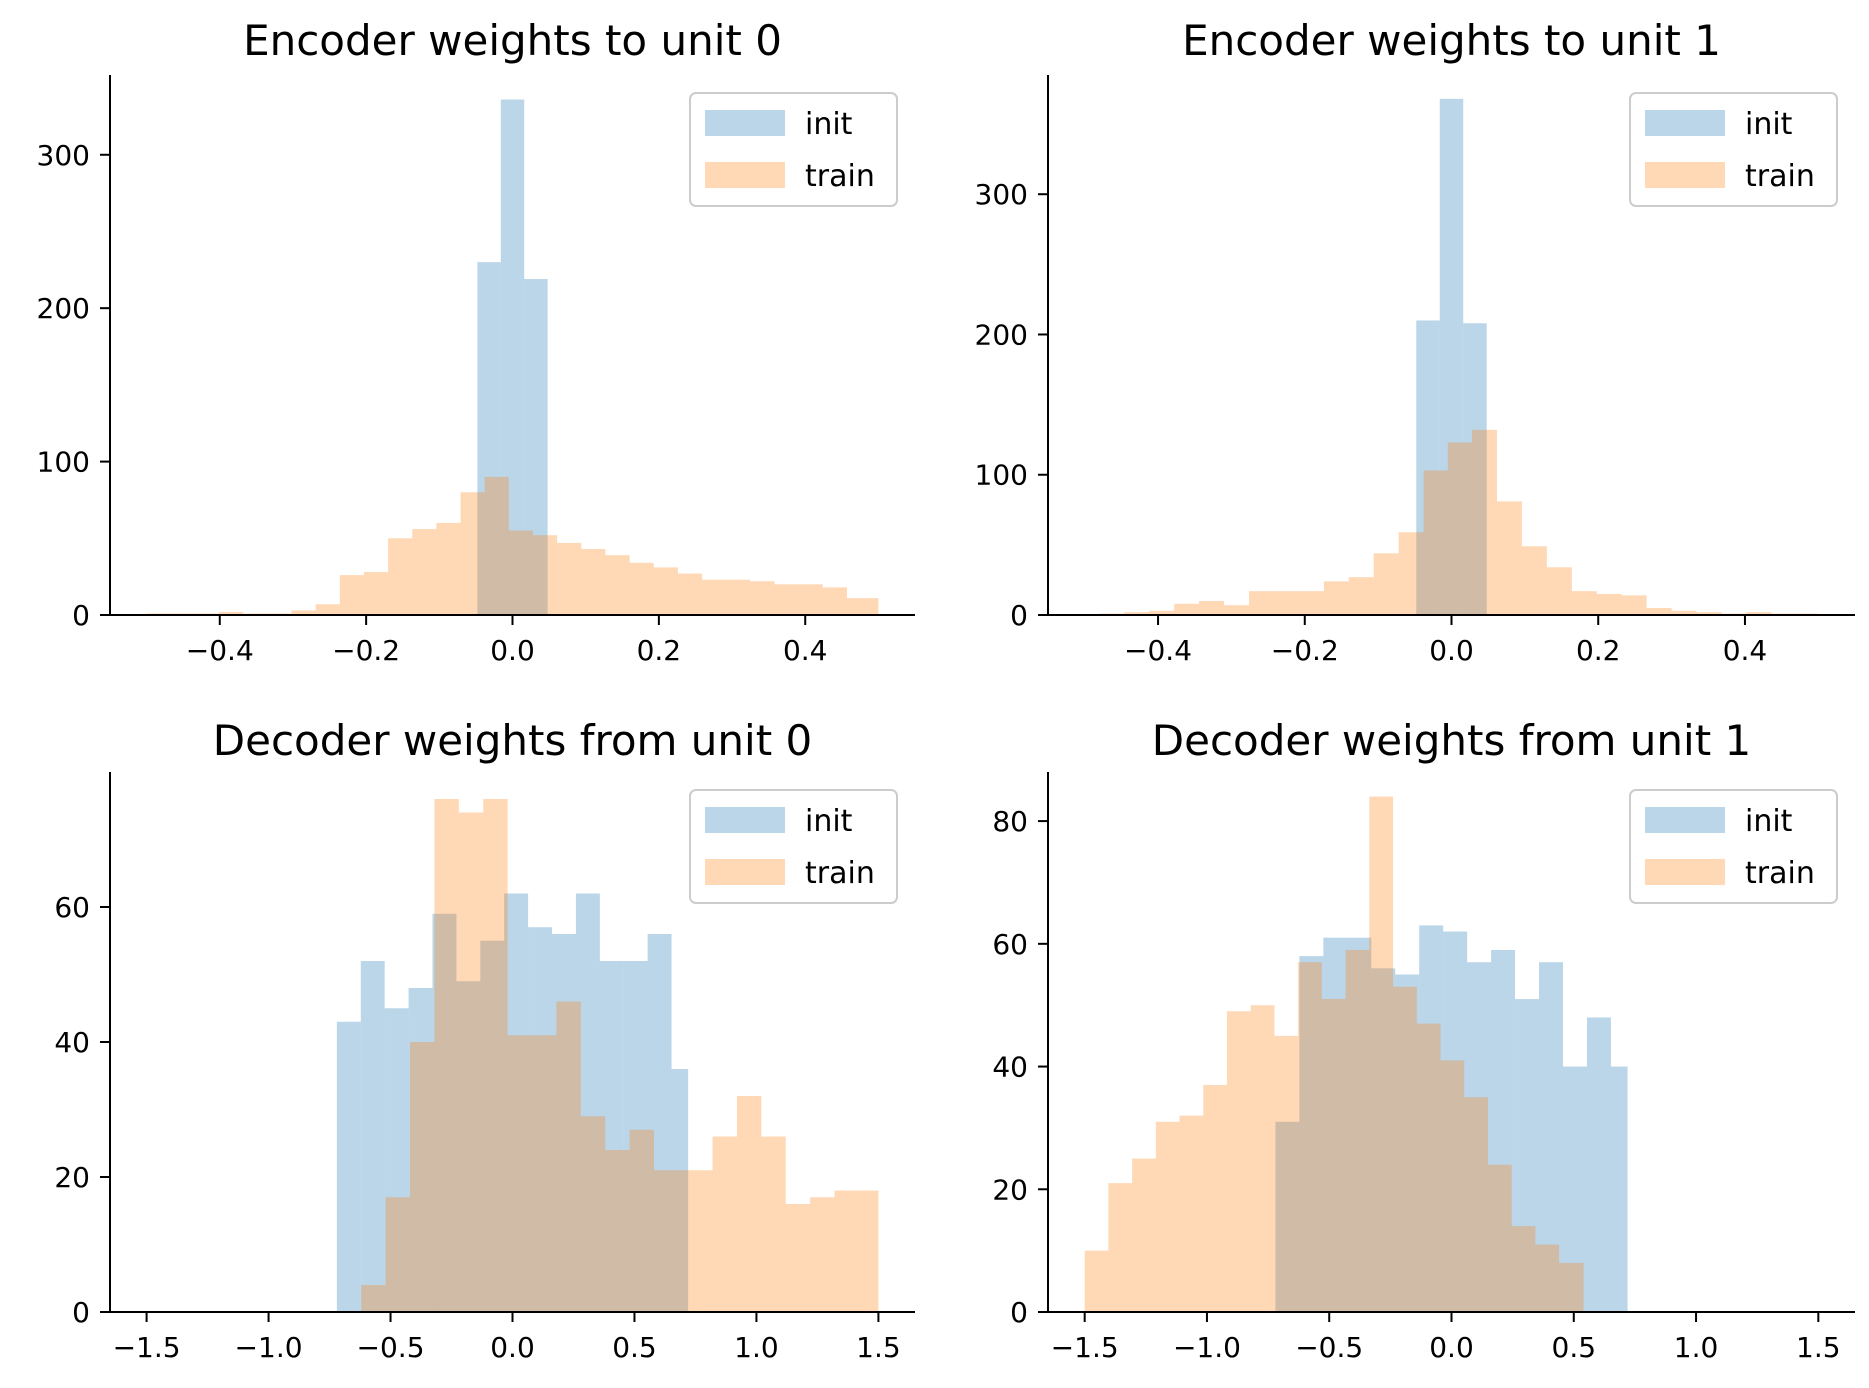 This screenshot has height=1388, width=1869. What do you see at coordinates (634, 1347) in the screenshot?
I see `x-tick-label: 0.5` at bounding box center [634, 1347].